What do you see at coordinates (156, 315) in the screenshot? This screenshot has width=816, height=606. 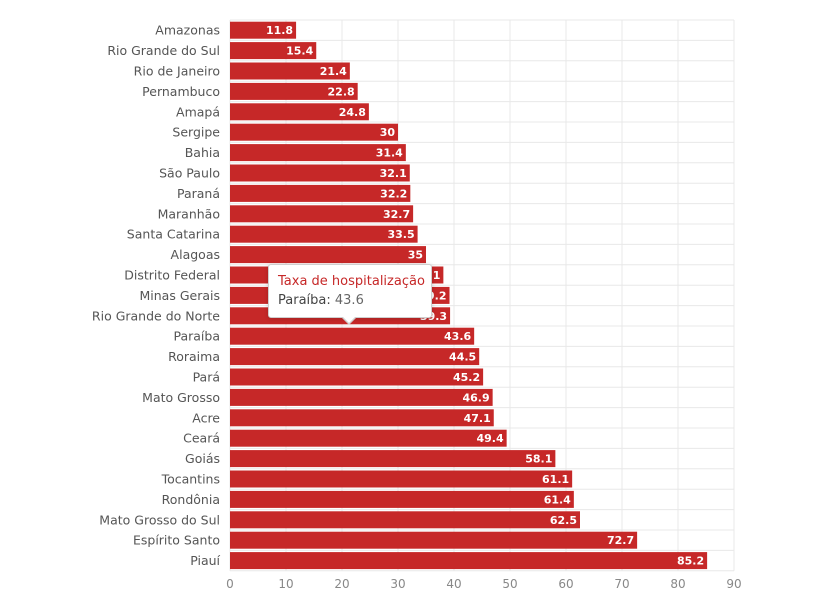 I see `category-label: Rio Grande do Norte` at bounding box center [156, 315].